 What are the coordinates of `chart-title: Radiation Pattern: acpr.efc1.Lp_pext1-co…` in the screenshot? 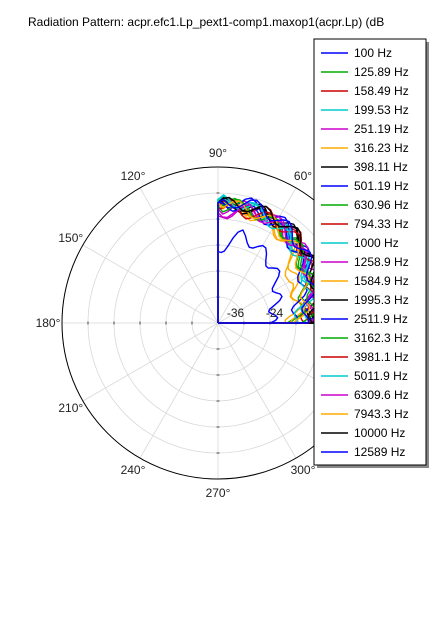 It's located at (206, 22).